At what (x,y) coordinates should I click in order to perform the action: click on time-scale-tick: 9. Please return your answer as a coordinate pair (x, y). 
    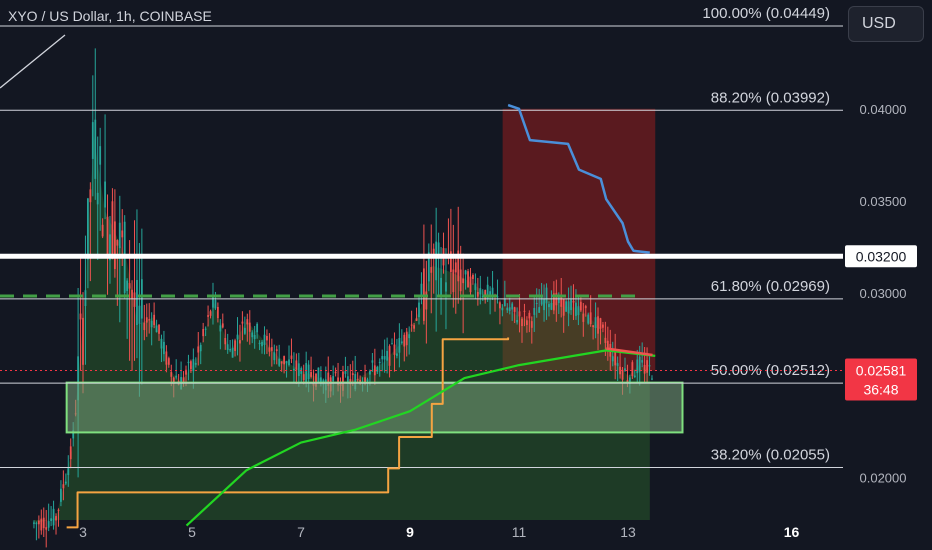
    Looking at the image, I should click on (410, 532).